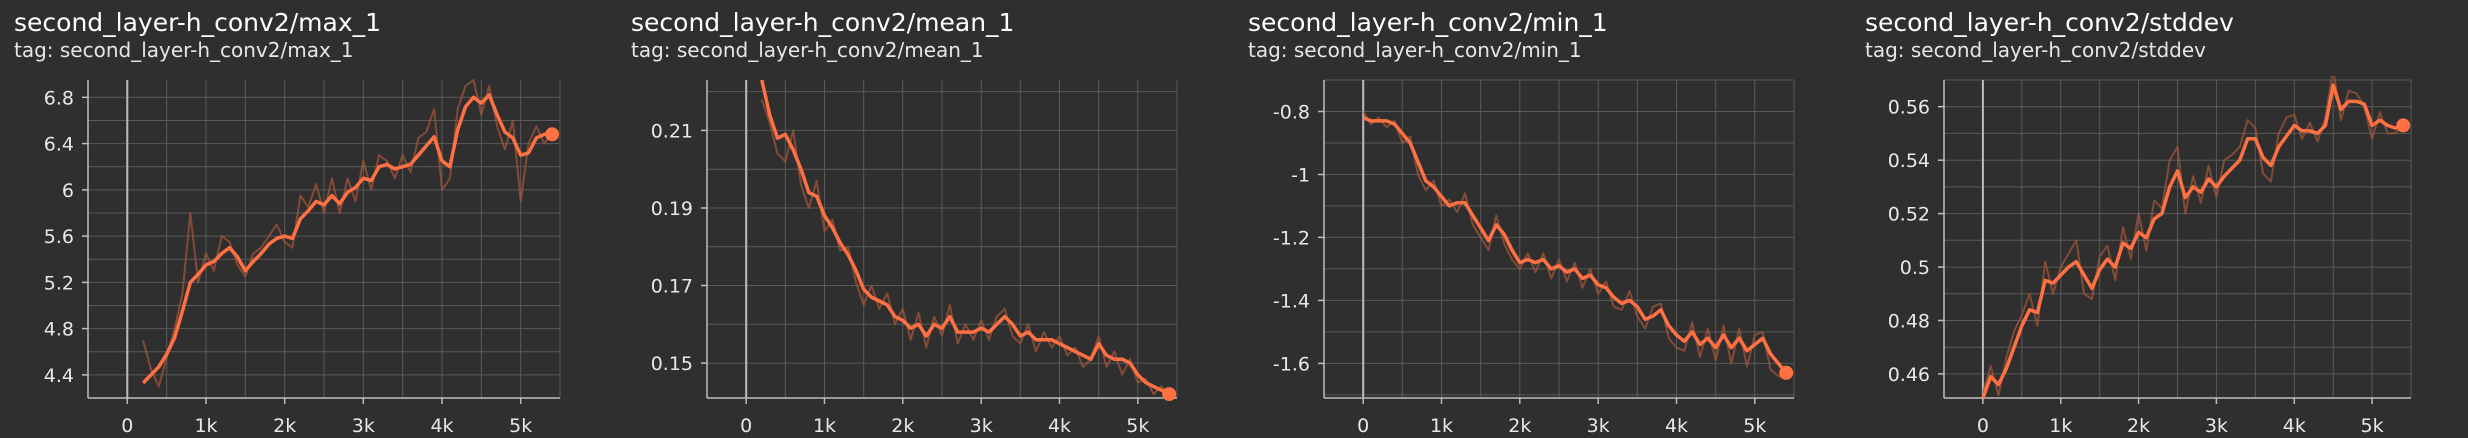 This screenshot has width=2468, height=438. Describe the element at coordinates (184, 50) in the screenshot. I see `chart-tag: tag: second_layer-h_conv2/max_1` at that location.